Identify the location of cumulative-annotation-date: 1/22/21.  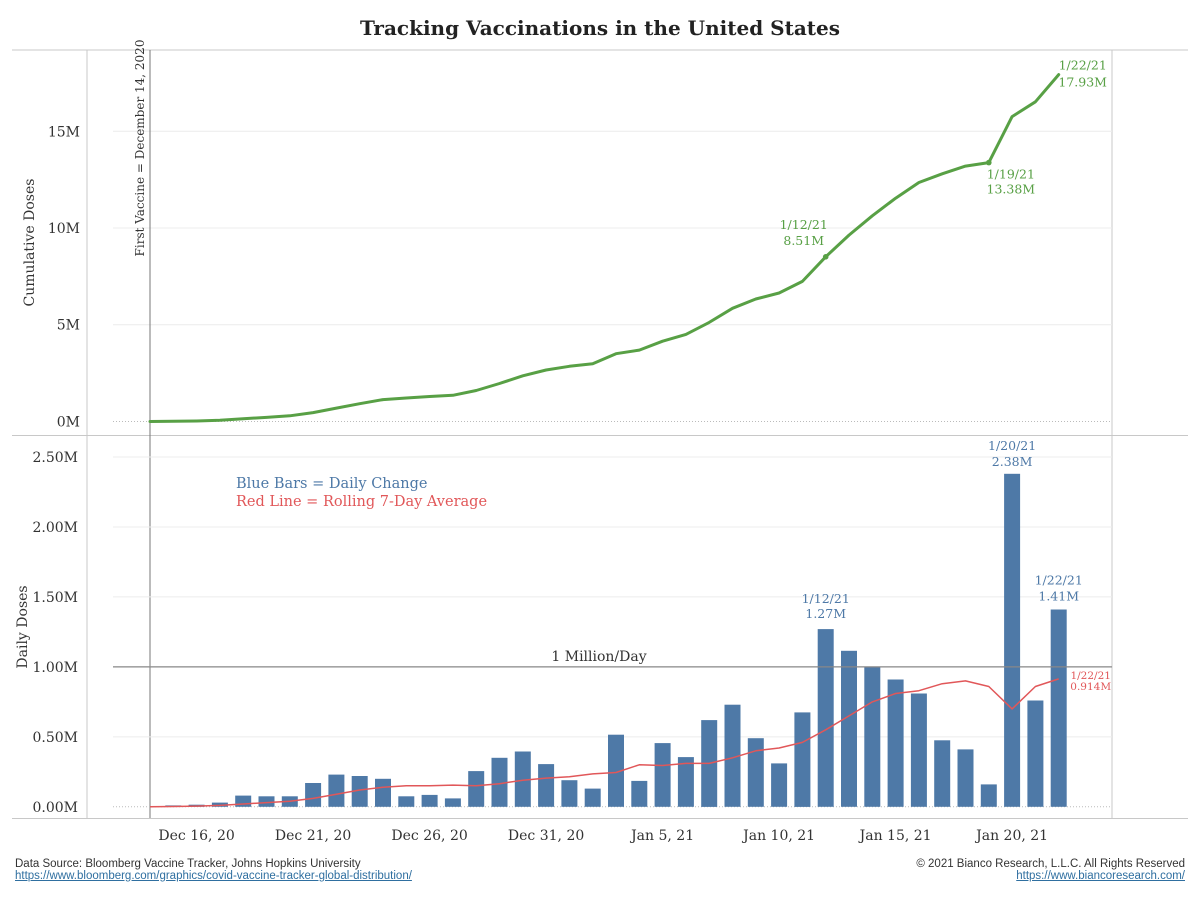
(1083, 65).